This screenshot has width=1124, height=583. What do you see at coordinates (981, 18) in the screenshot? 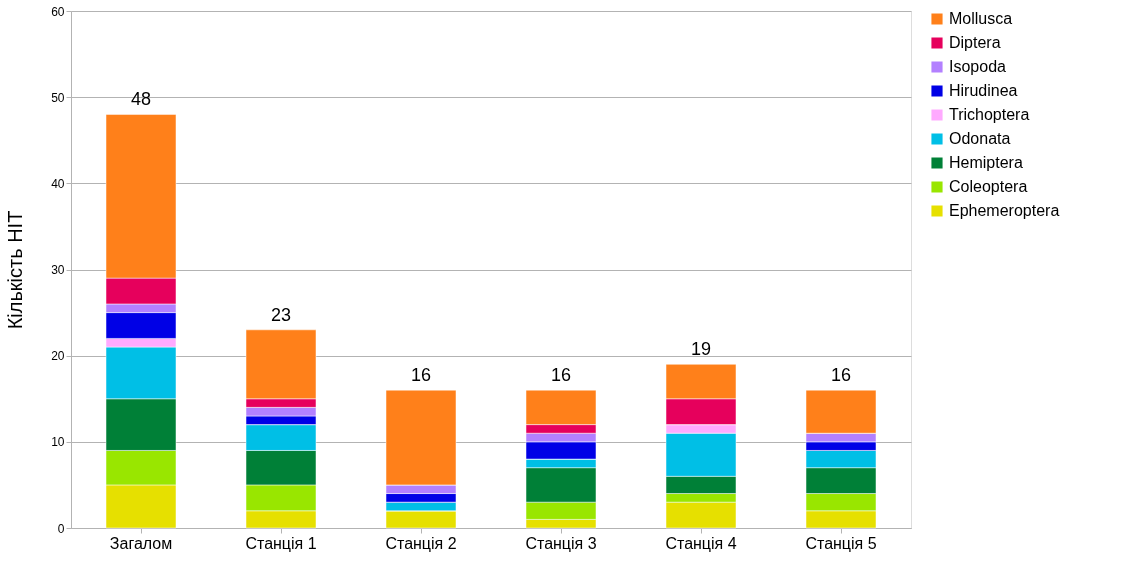
I see `legend-label: Mollusca` at bounding box center [981, 18].